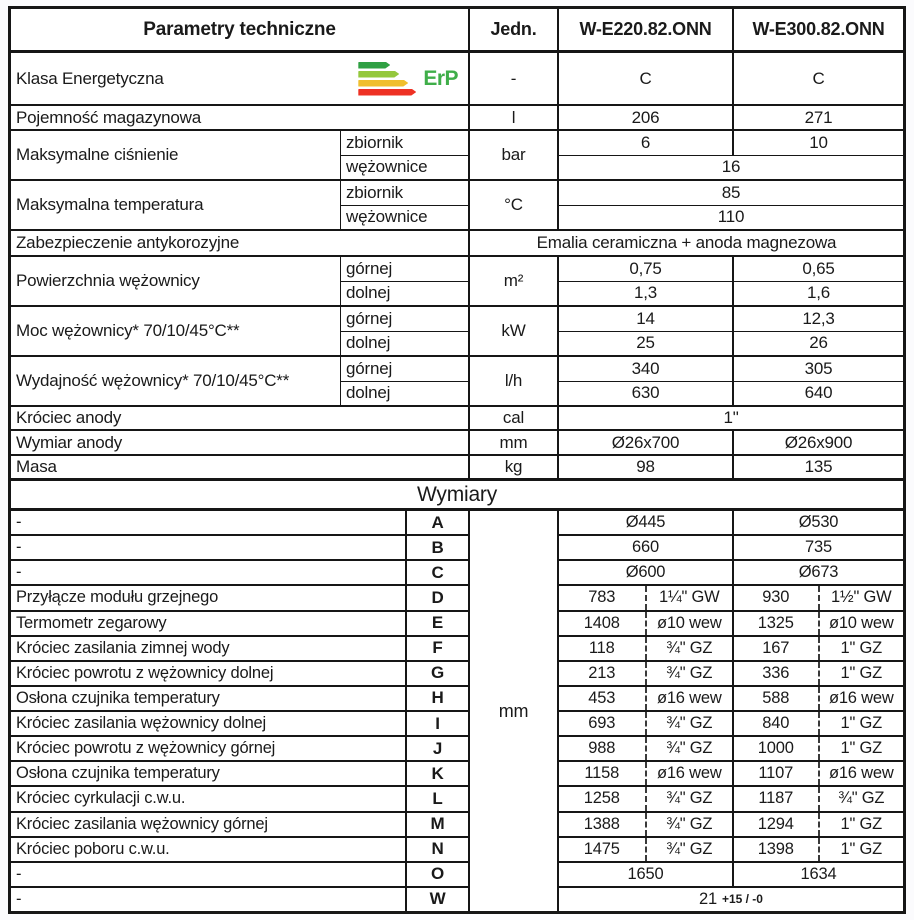 This screenshot has width=914, height=920. Describe the element at coordinates (817, 393) in the screenshot. I see `output-lower-model2: 640` at that location.